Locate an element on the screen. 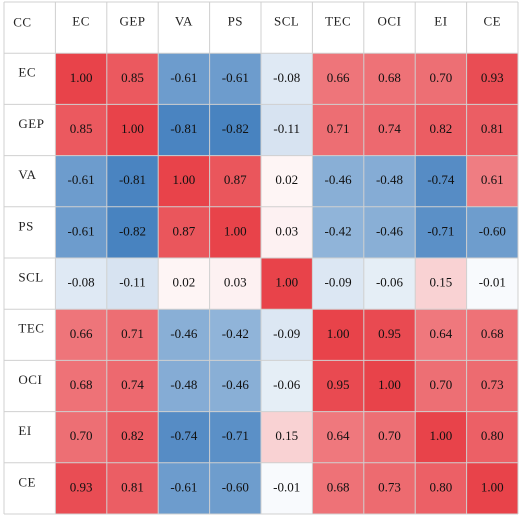 The height and width of the screenshot is (518, 520). heatmap-cell-ec-ps is located at coordinates (235, 79).